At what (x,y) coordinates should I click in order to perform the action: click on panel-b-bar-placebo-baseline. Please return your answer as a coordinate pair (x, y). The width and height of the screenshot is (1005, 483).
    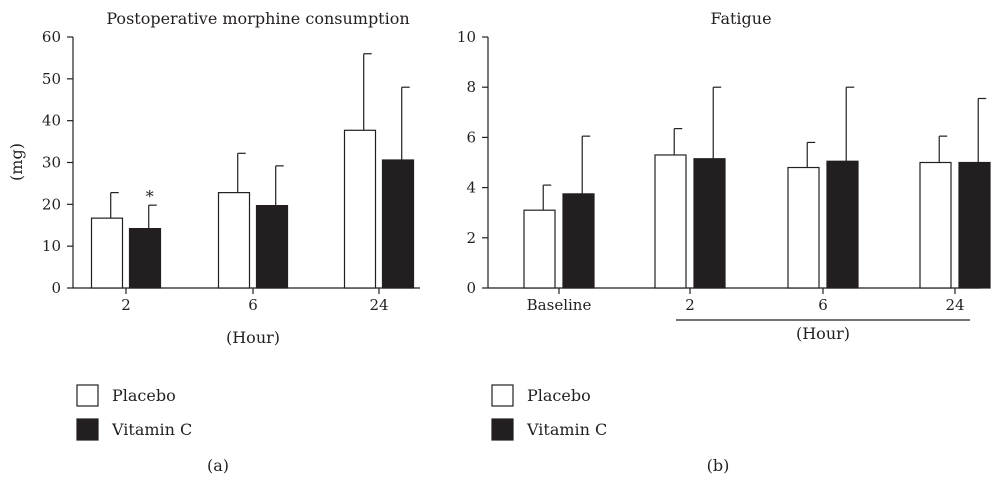
    Looking at the image, I should click on (539, 249).